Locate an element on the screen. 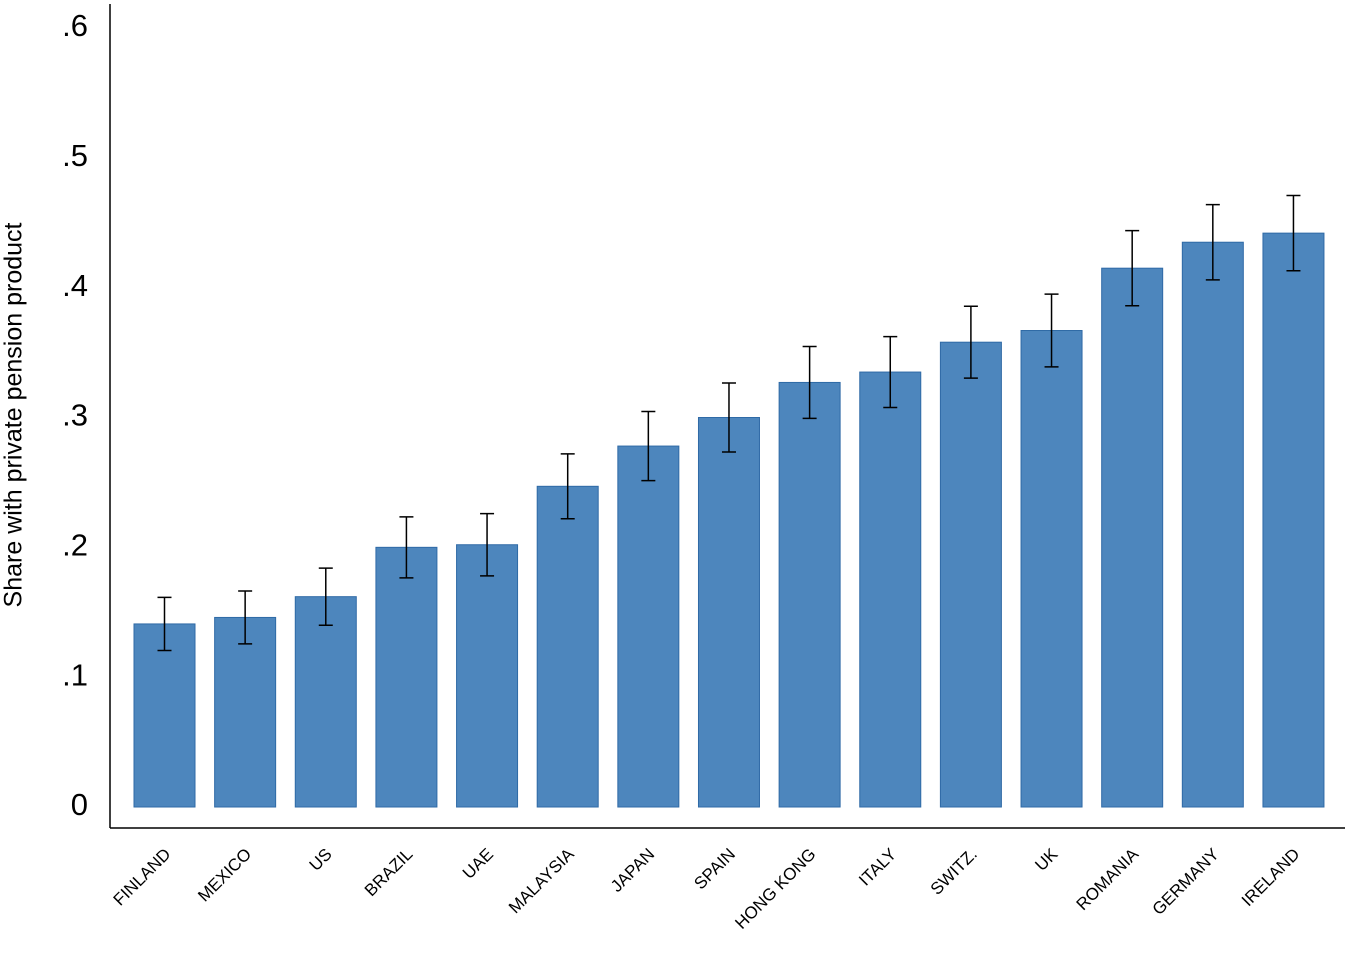 The image size is (1350, 955). x-tick-label: ROMANIA is located at coordinates (1108, 879).